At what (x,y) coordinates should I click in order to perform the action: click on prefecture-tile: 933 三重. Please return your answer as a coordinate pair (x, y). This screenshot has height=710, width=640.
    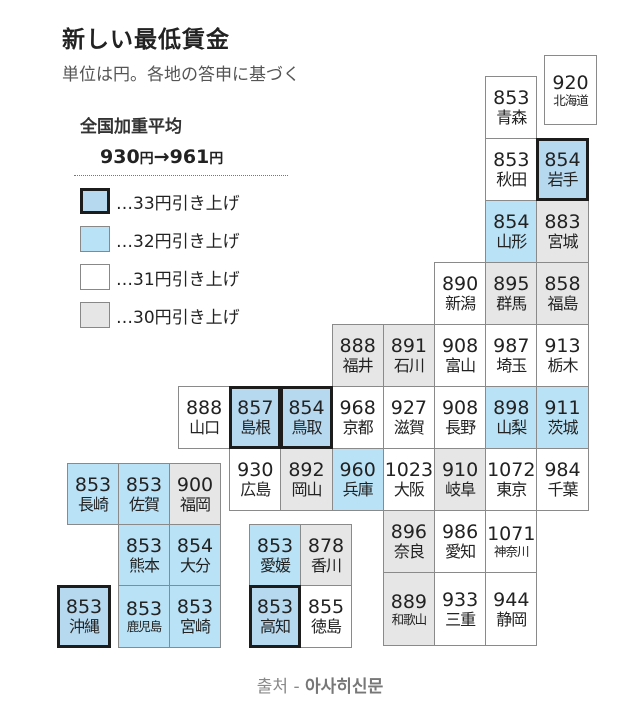
    Looking at the image, I should click on (460, 609).